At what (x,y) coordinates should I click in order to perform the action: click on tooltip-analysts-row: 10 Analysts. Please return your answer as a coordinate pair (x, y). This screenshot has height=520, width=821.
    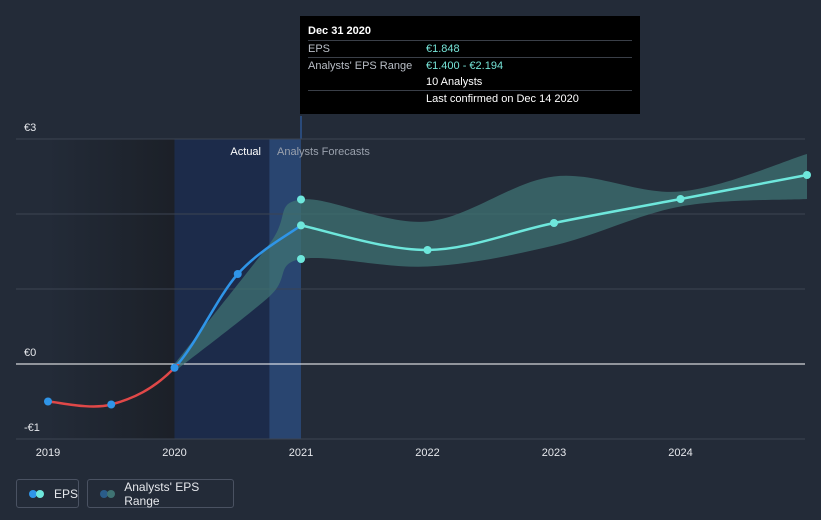
    Looking at the image, I should click on (470, 82).